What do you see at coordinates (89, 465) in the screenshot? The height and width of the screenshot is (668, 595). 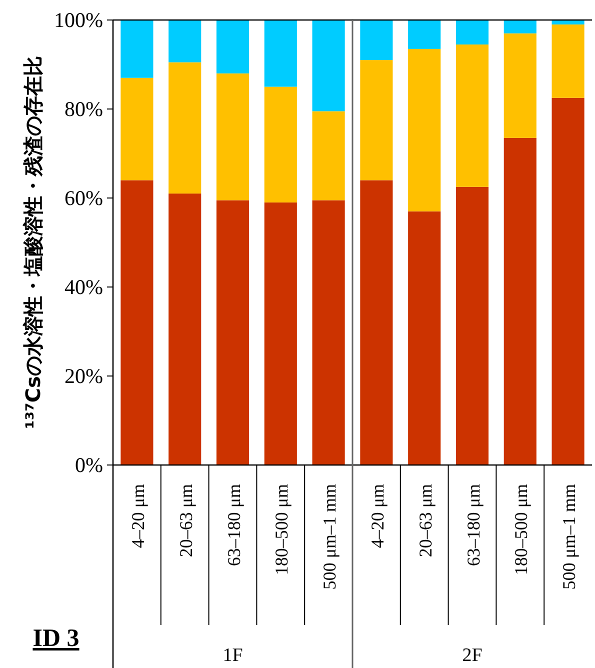 I see `y-tick-label: 0%` at bounding box center [89, 465].